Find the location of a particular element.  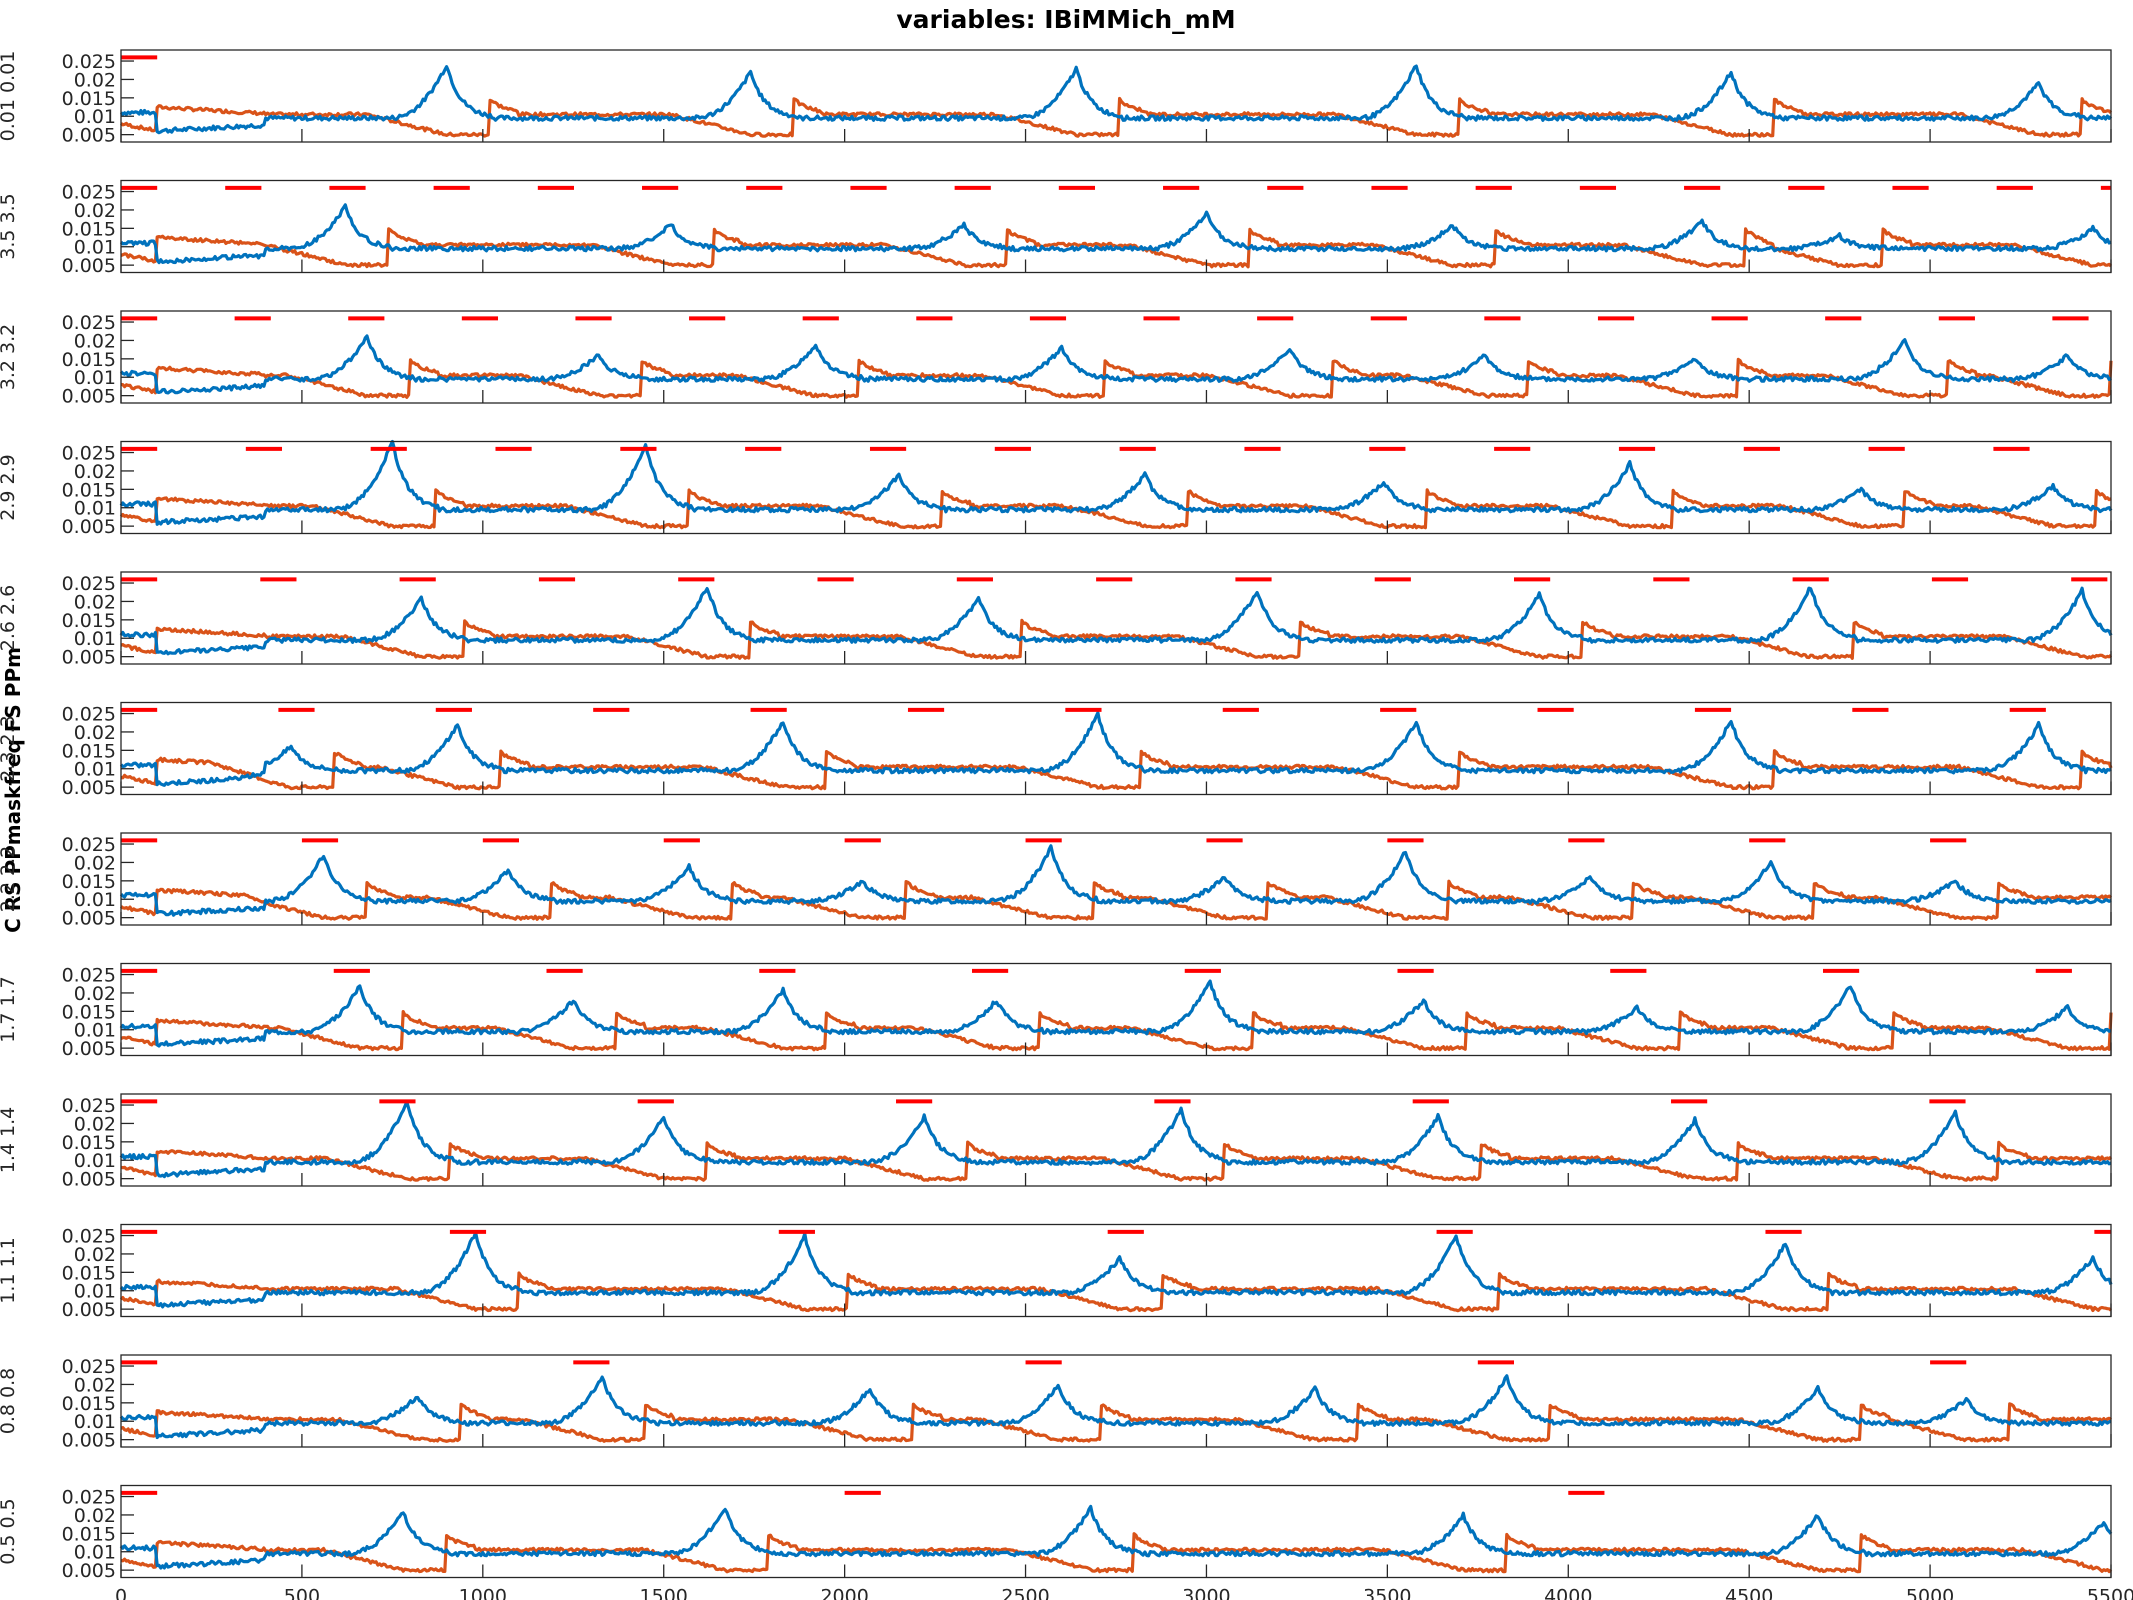

row-side-label: 3.2 3.2 is located at coordinates (9, 357).